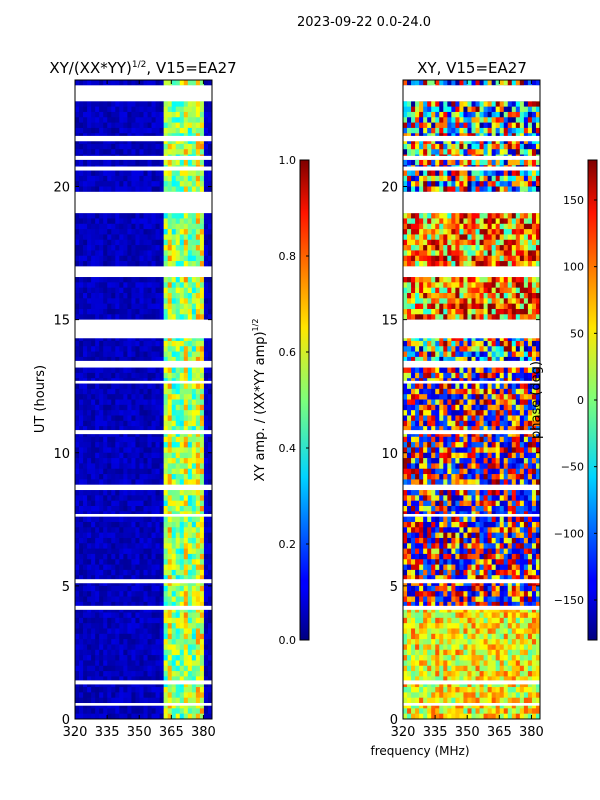 The image size is (600, 800). What do you see at coordinates (143, 138) in the screenshot?
I see `flagged-row` at bounding box center [143, 138].